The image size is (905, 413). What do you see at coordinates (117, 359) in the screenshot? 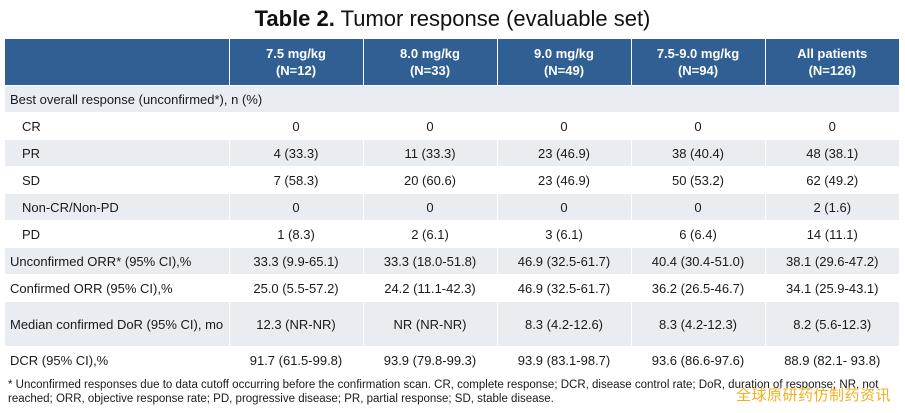
I see `row-label: DCR (95% CI),%` at bounding box center [117, 359].